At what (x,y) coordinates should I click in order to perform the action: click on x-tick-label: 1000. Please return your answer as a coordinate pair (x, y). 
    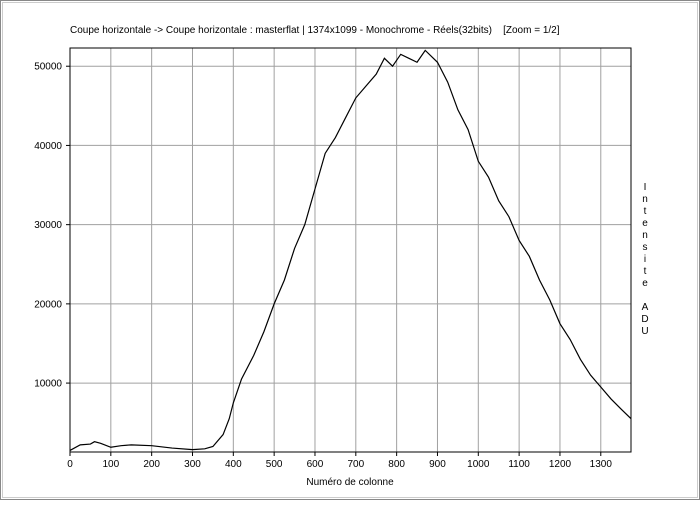
    Looking at the image, I should click on (478, 464).